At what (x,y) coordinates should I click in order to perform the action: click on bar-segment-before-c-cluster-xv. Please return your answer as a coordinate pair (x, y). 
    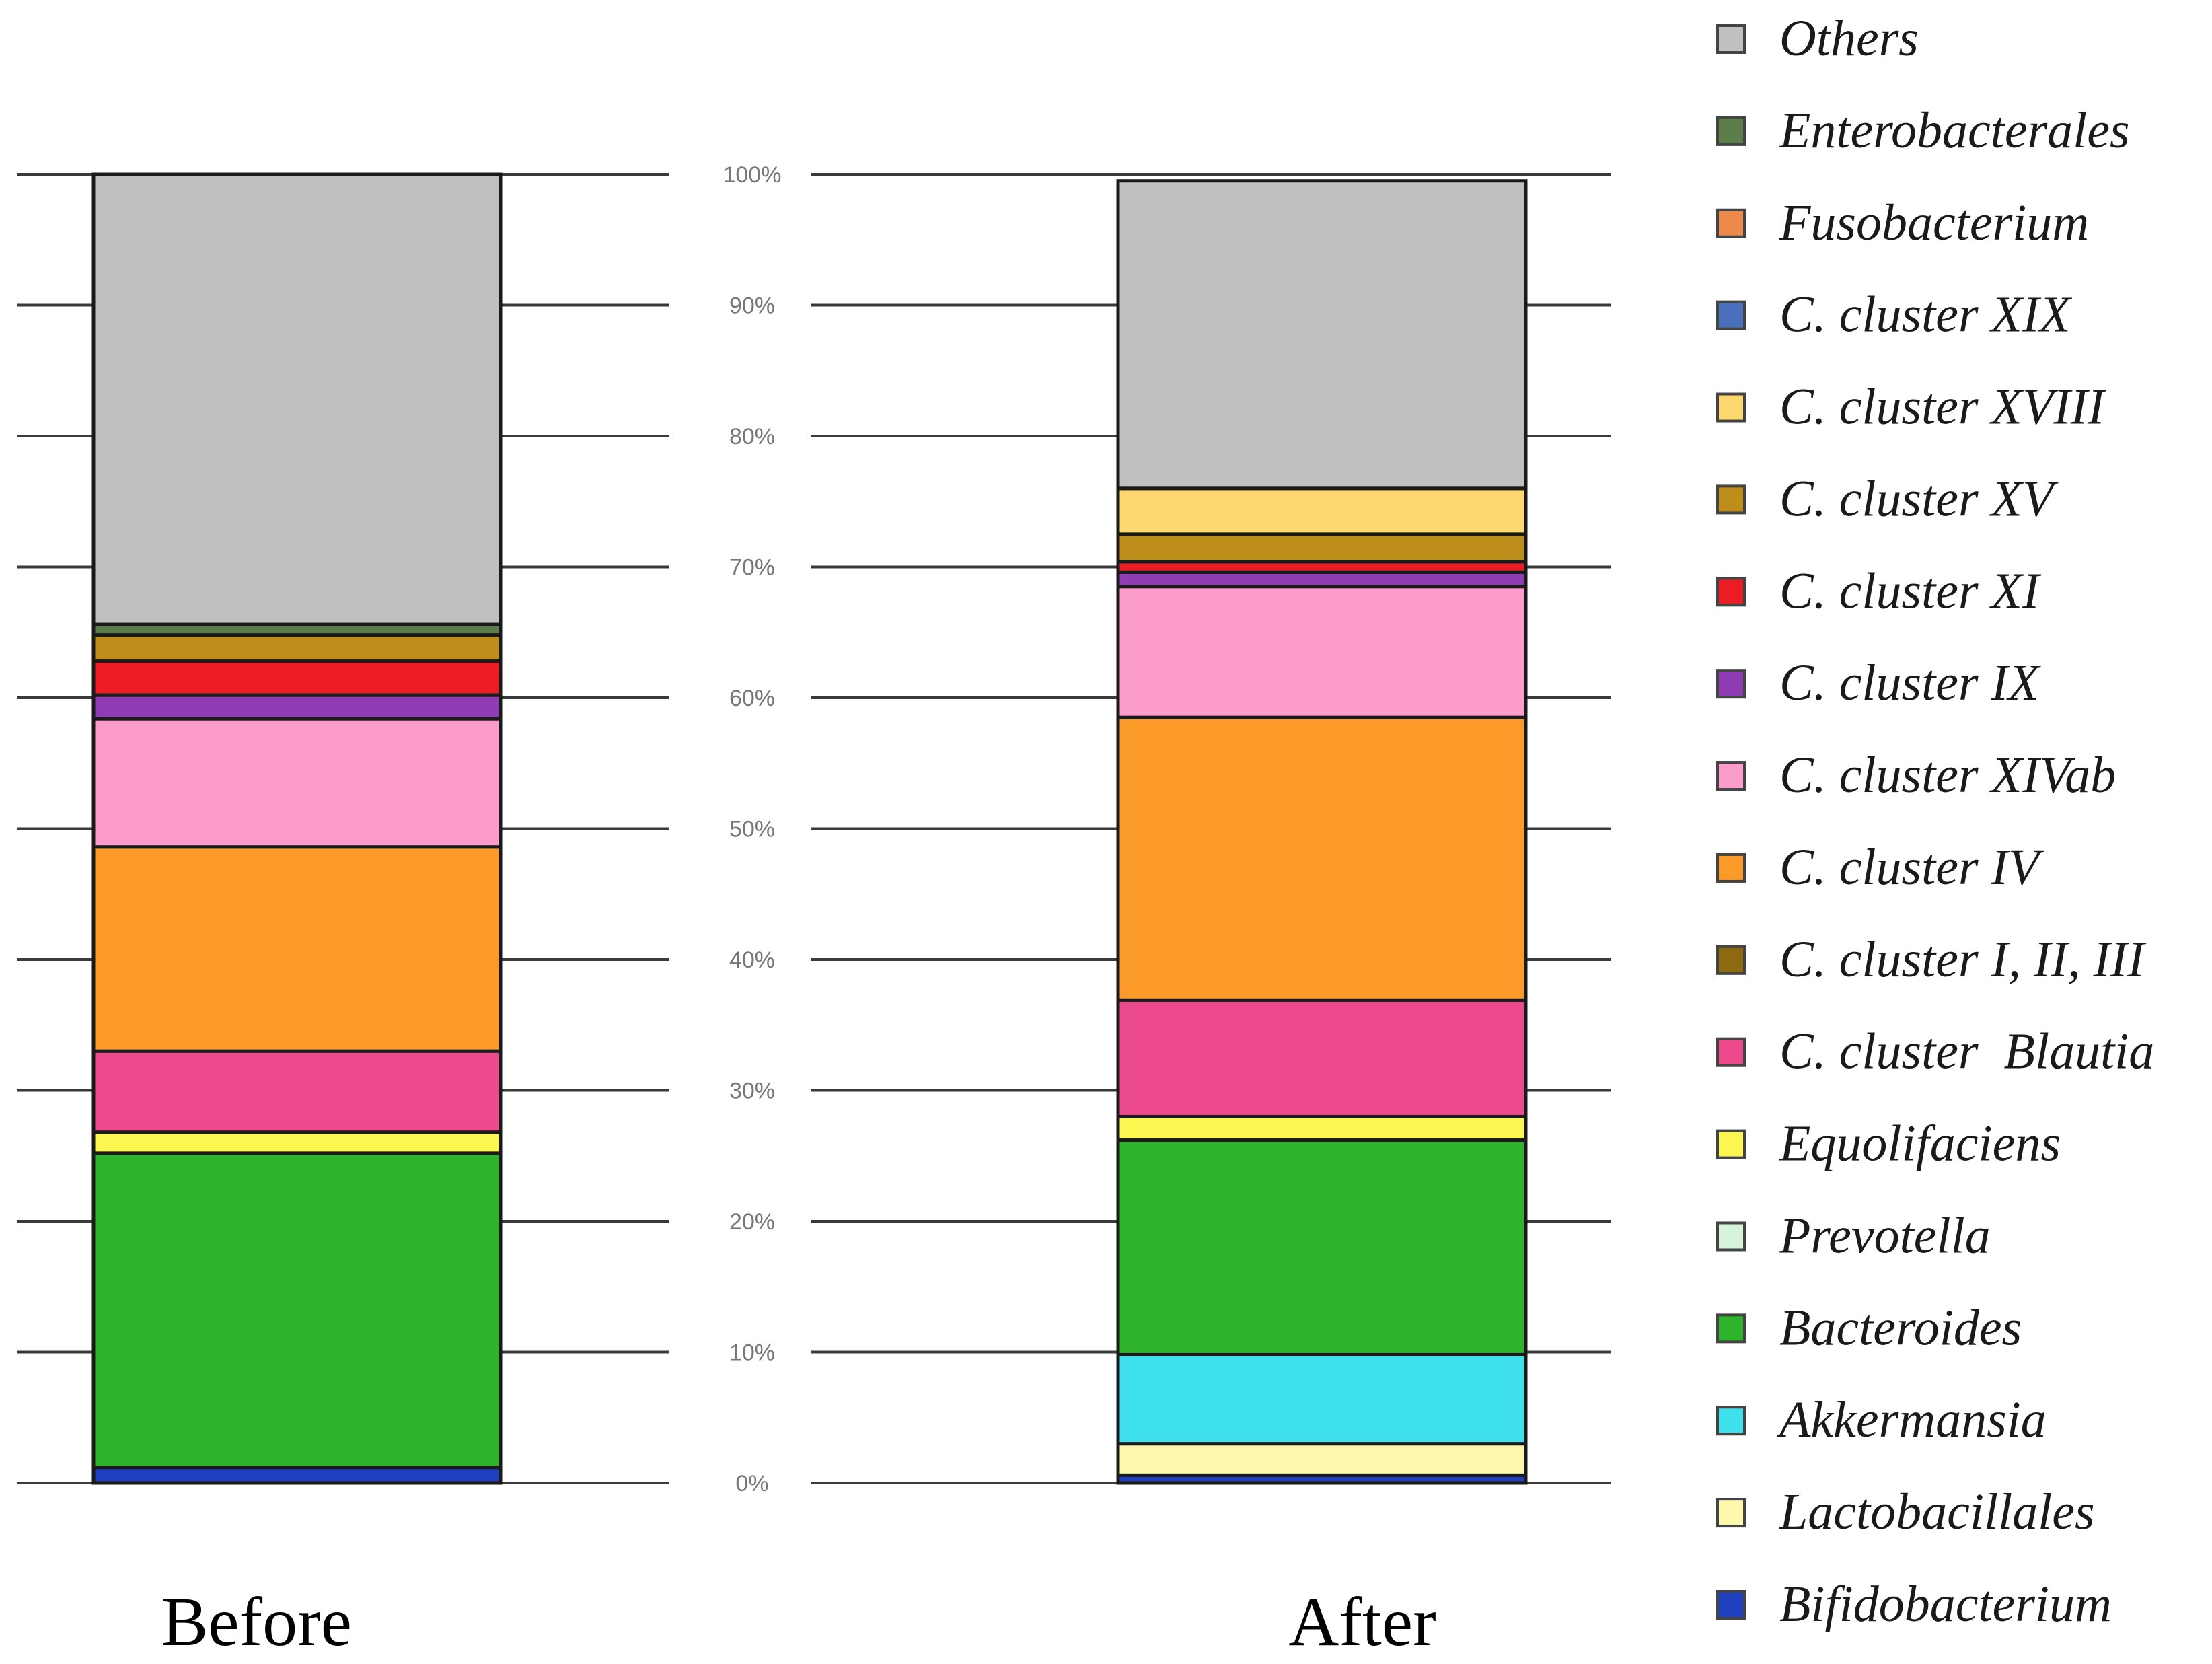
    Looking at the image, I should click on (297, 648).